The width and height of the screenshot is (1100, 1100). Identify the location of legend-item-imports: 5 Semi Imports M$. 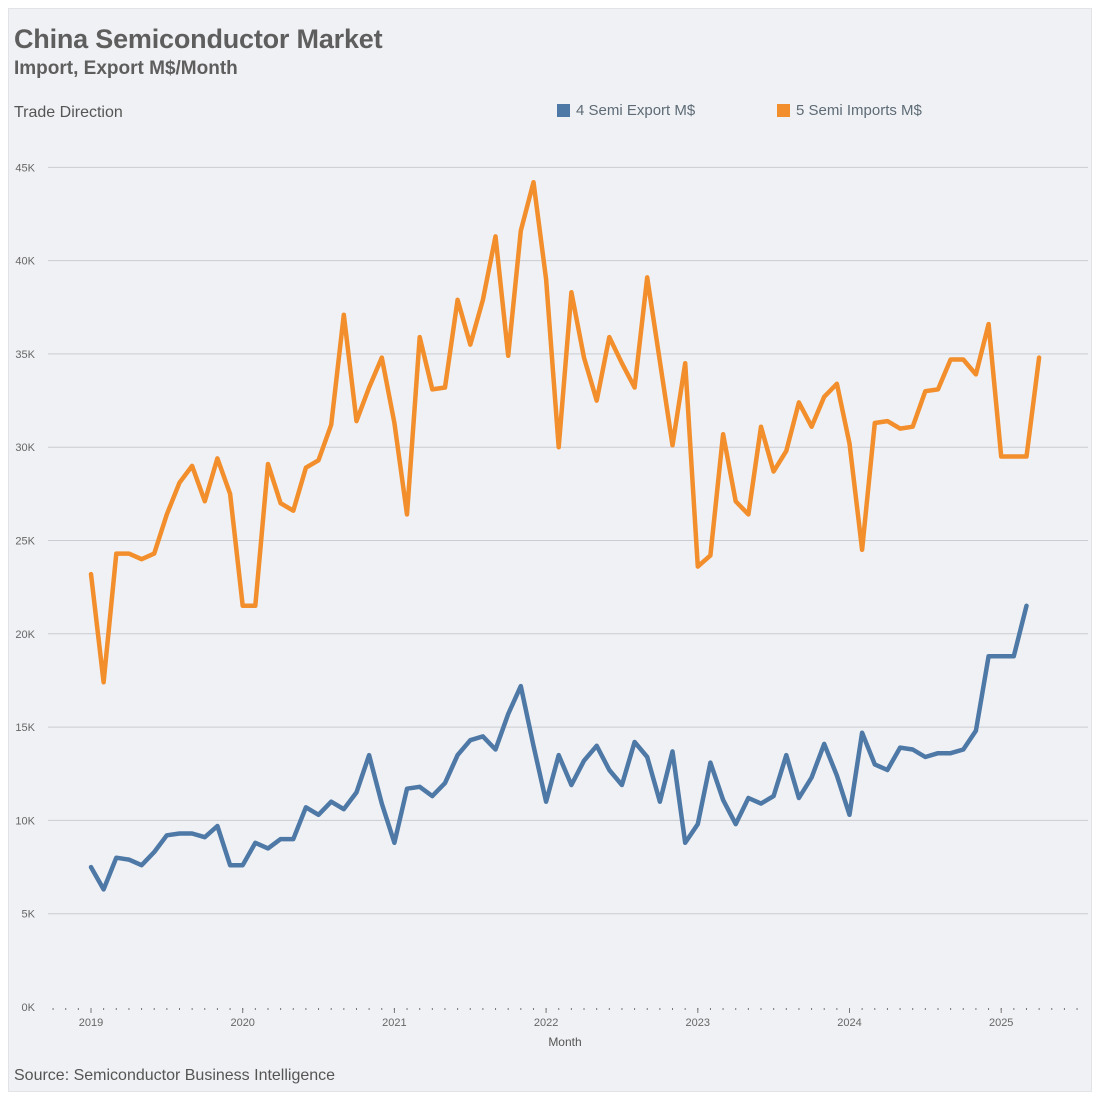
(849, 110).